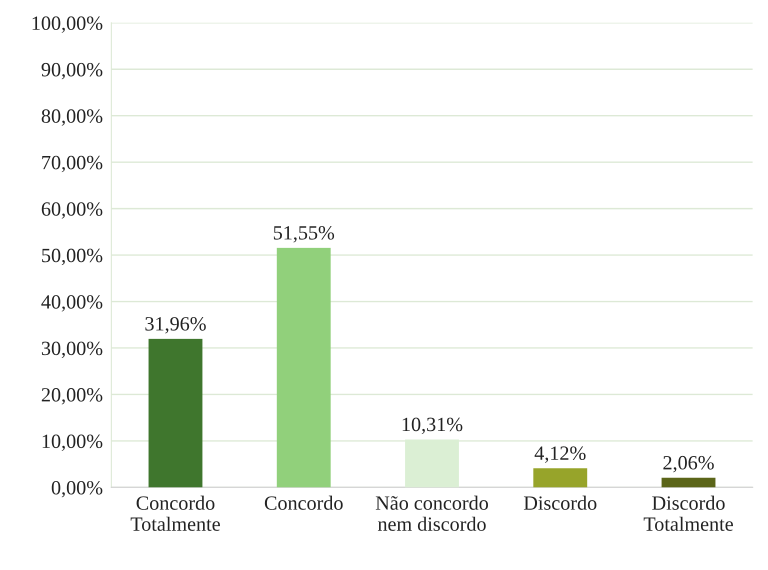  I want to click on data-label: 51,55%, so click(304, 234).